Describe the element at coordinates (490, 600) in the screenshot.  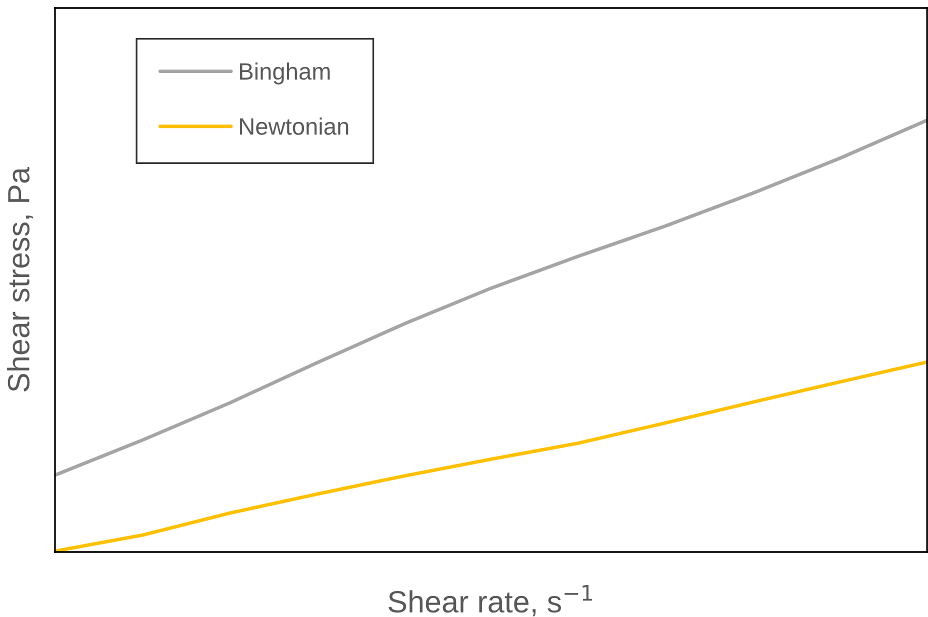
I see `x-axis-title: Shear rate, s$^{−1}$` at that location.